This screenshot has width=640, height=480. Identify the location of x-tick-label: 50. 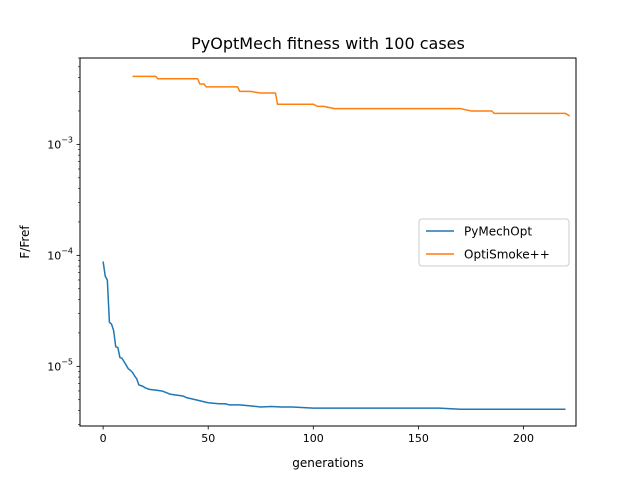
(208, 438).